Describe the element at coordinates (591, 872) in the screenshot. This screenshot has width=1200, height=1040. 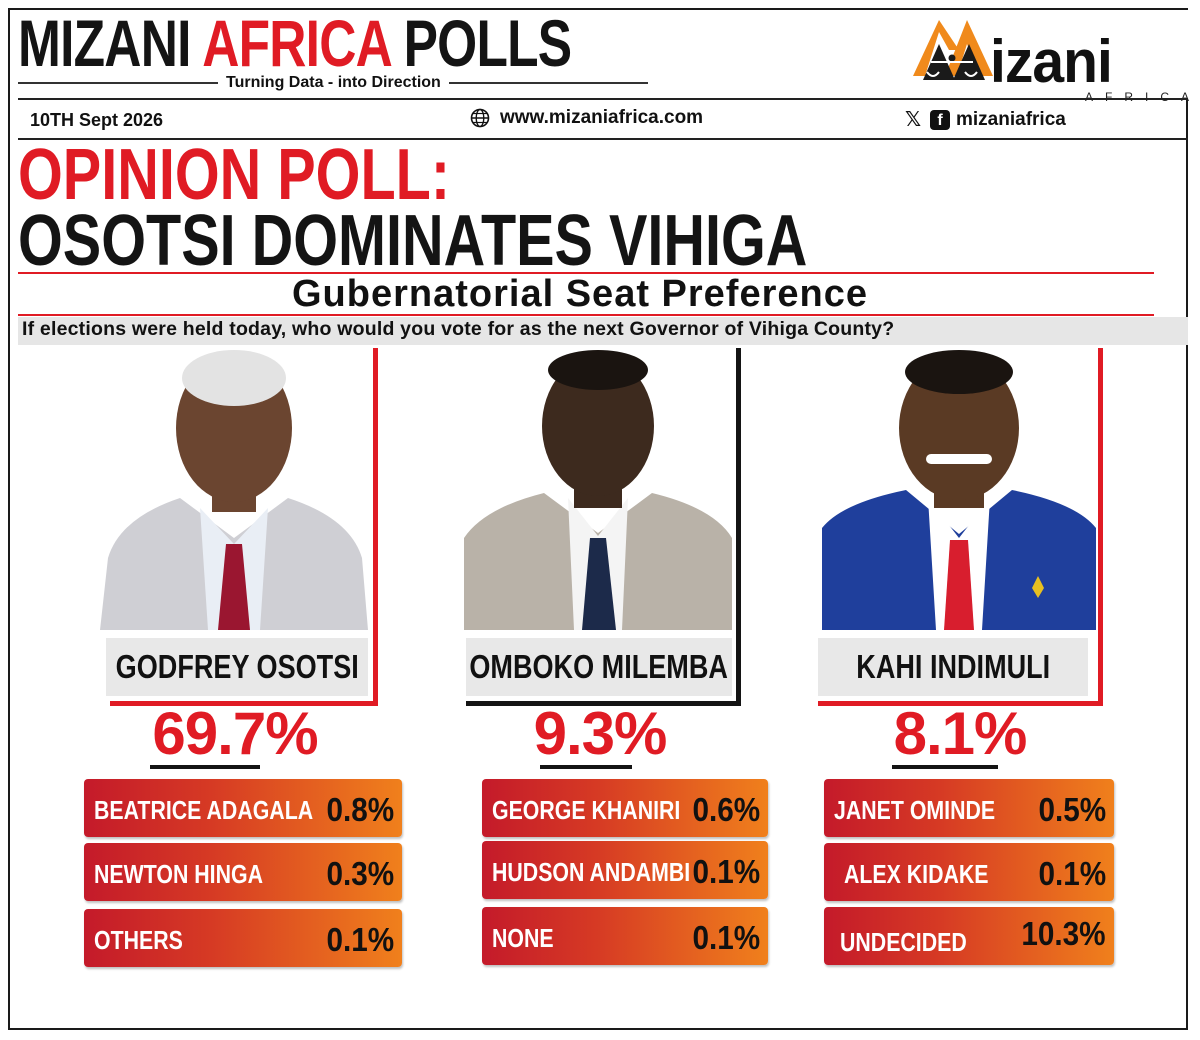
I see `other-candidate-name: HUDSON ANDAMBI` at that location.